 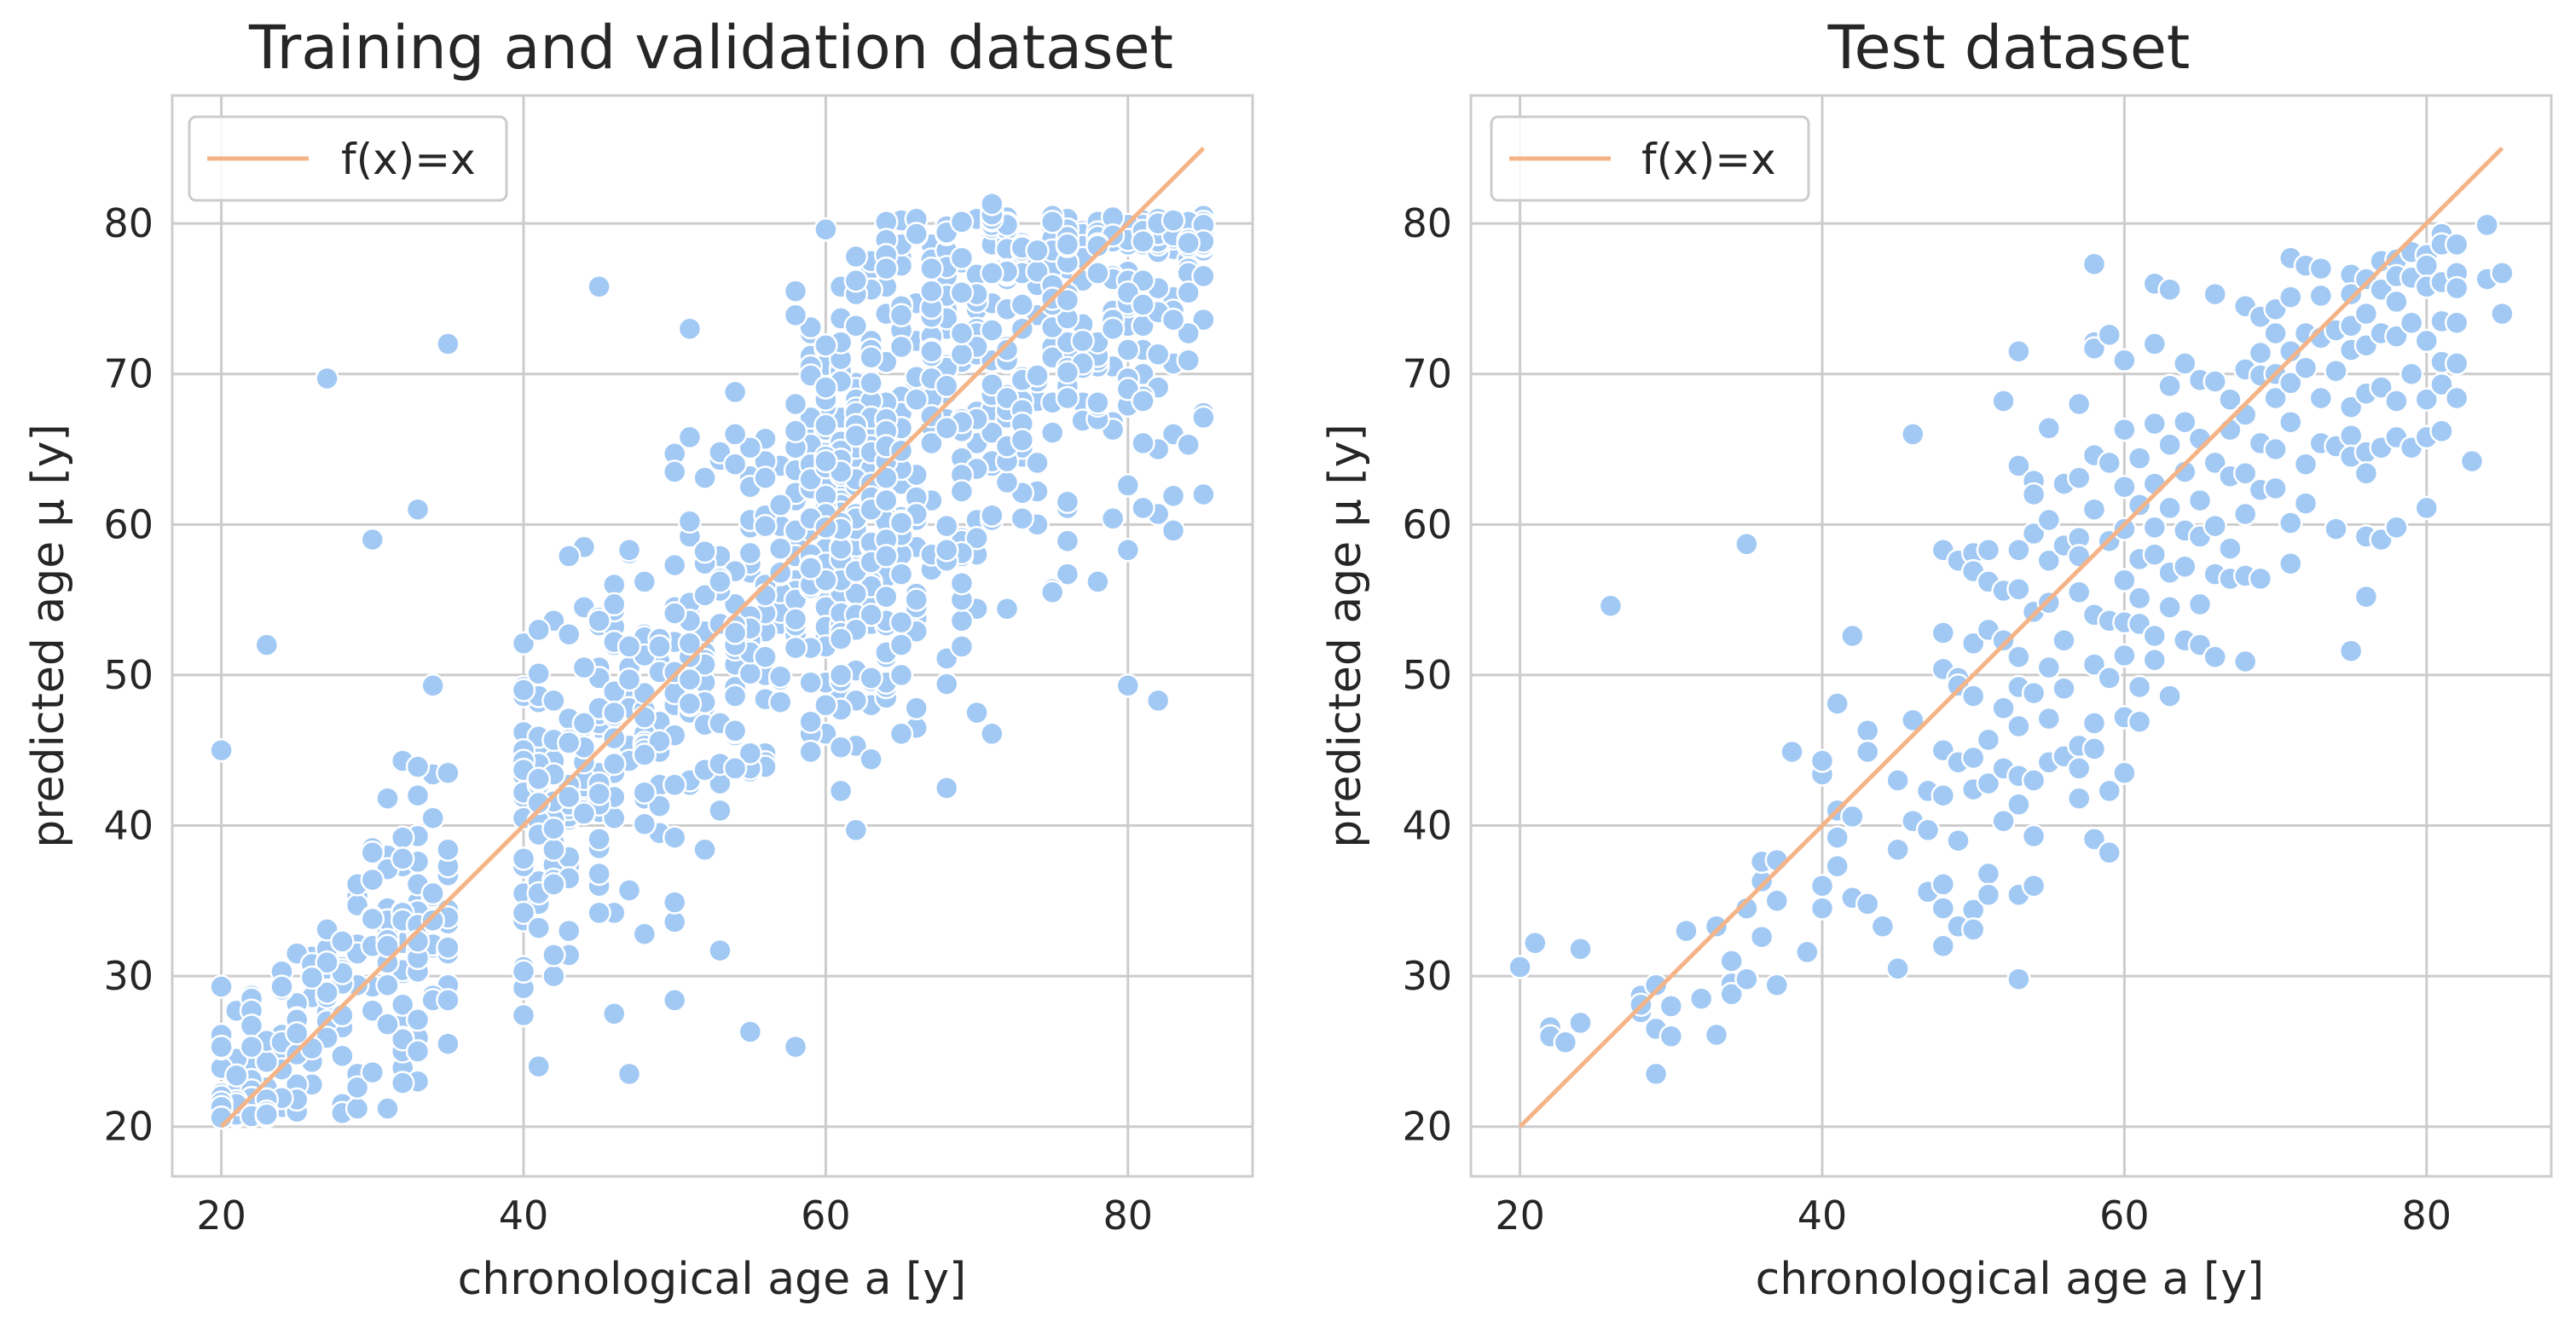 What do you see at coordinates (128, 1127) in the screenshot?
I see `y-tick-label: 20` at bounding box center [128, 1127].